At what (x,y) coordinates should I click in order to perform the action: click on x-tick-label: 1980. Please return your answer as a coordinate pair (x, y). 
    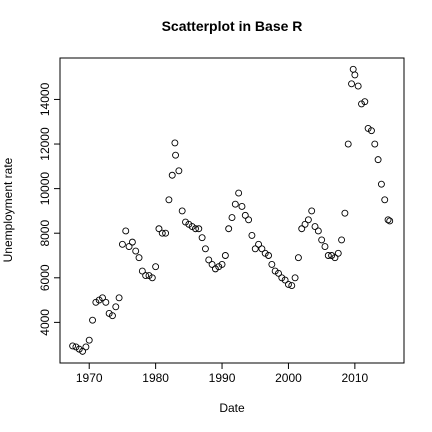
    Looking at the image, I should click on (155, 378).